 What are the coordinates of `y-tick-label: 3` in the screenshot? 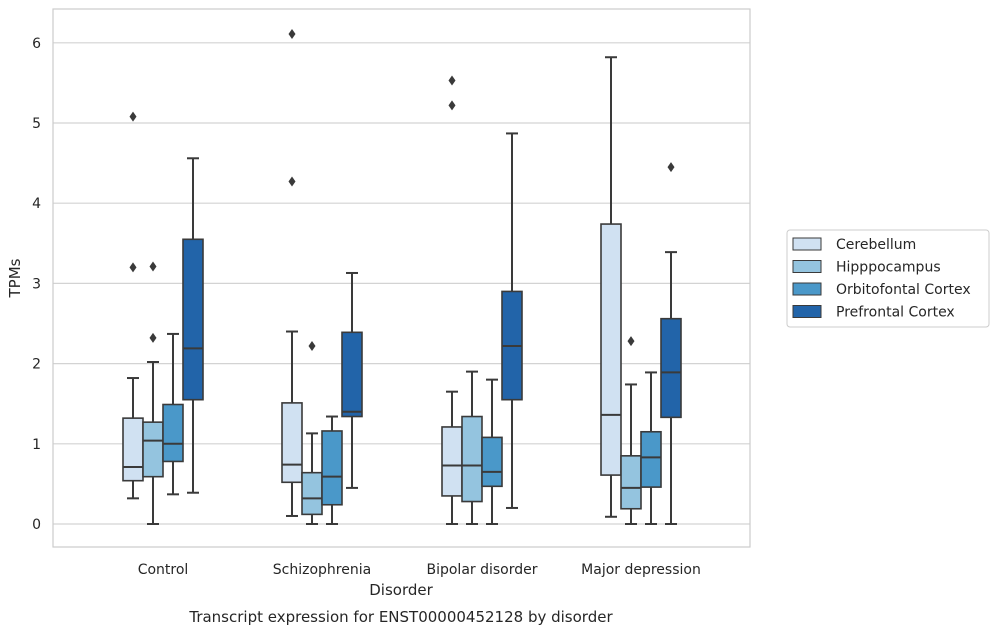 It's located at (36, 284).